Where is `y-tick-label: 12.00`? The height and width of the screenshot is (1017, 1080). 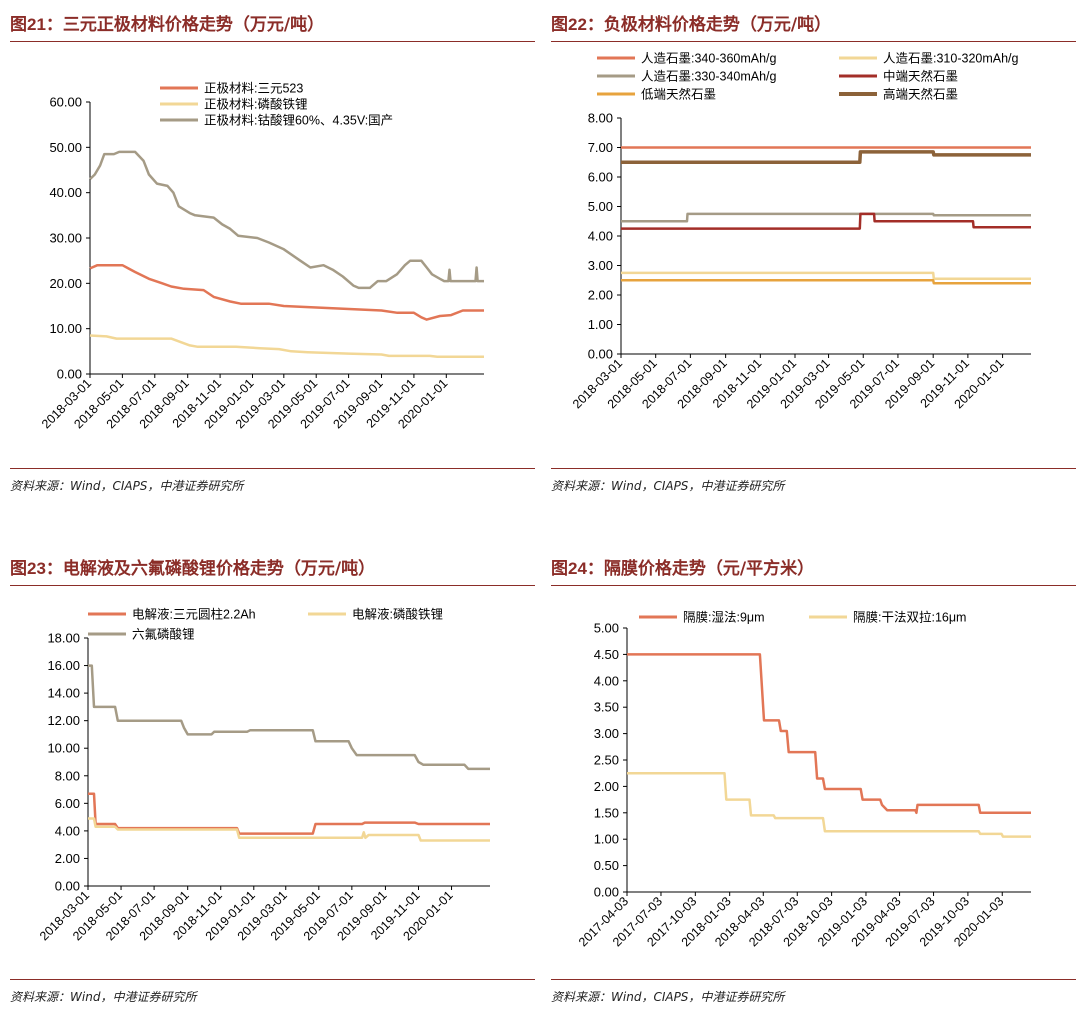 y-tick-label: 12.00 is located at coordinates (63, 720).